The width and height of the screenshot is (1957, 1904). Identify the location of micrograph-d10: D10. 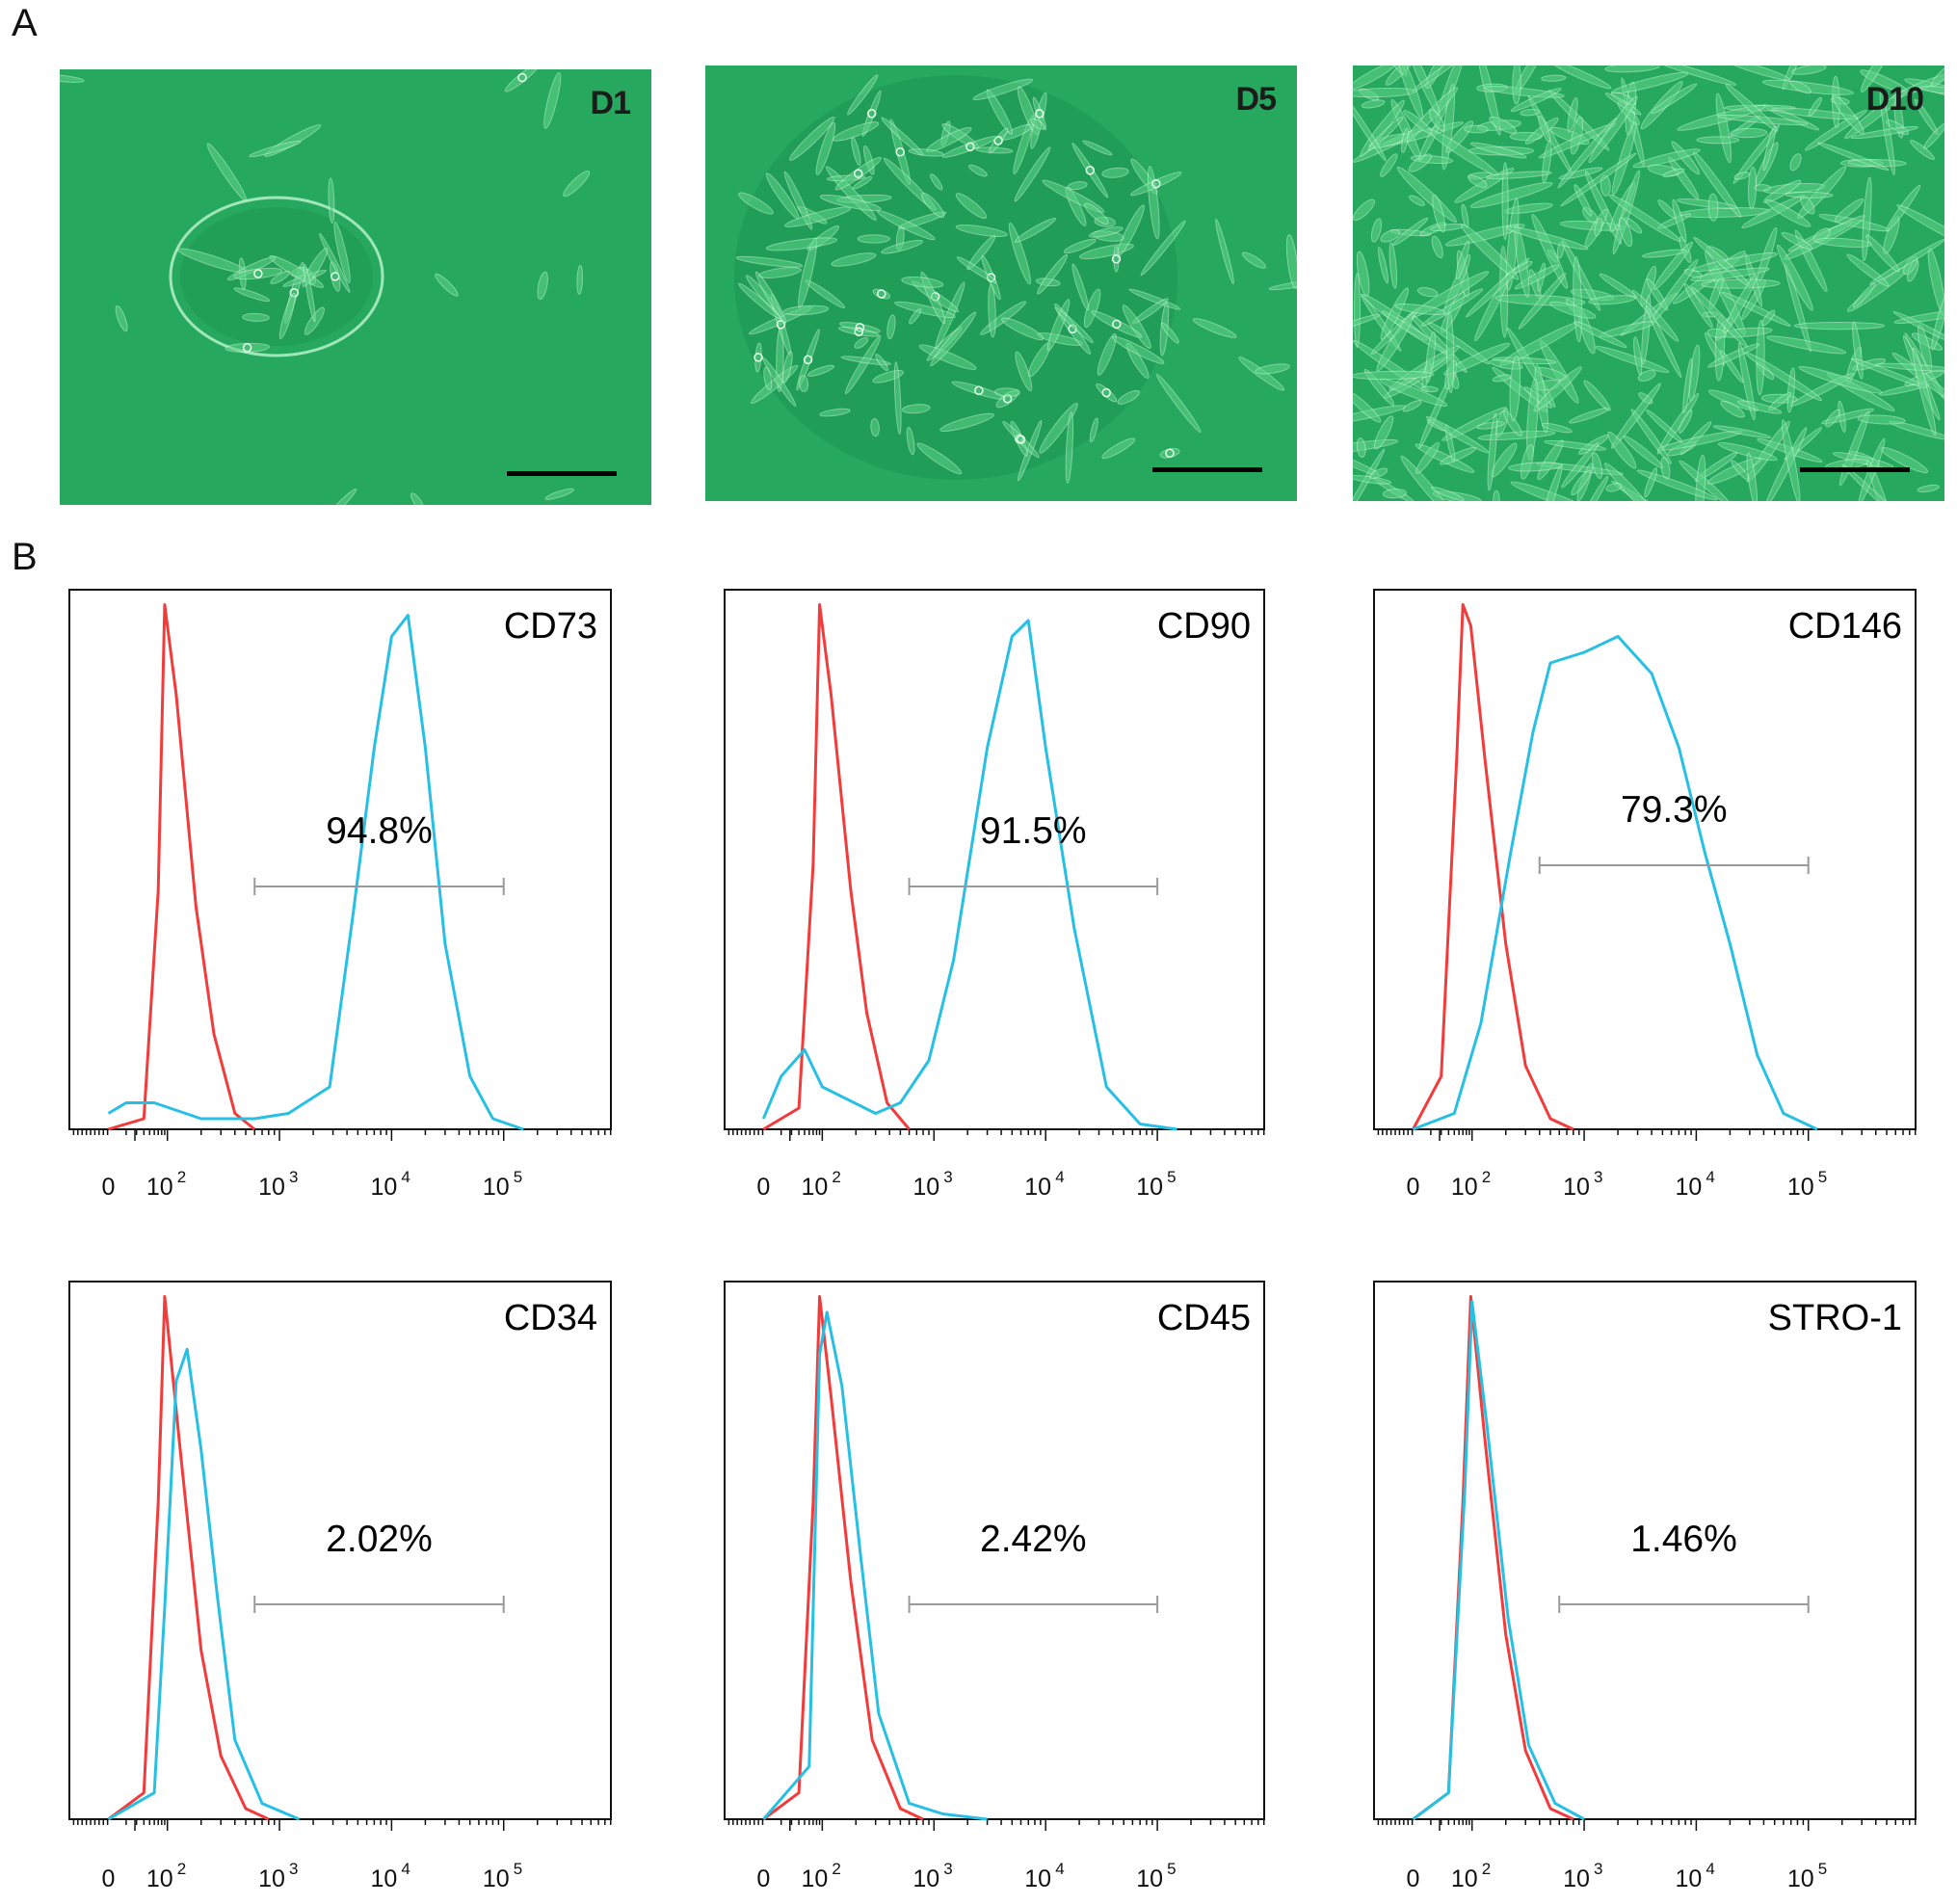
(1648, 283).